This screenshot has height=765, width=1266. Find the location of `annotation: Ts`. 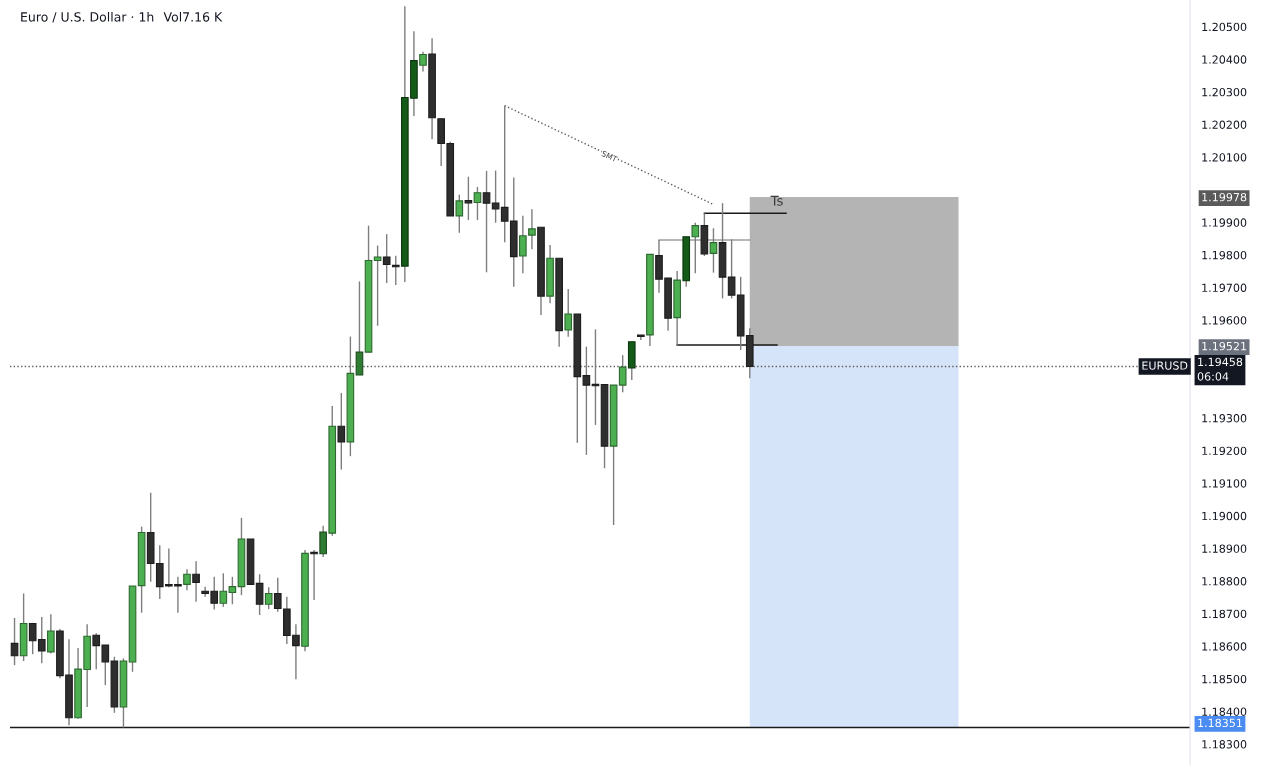

annotation: Ts is located at coordinates (776, 200).